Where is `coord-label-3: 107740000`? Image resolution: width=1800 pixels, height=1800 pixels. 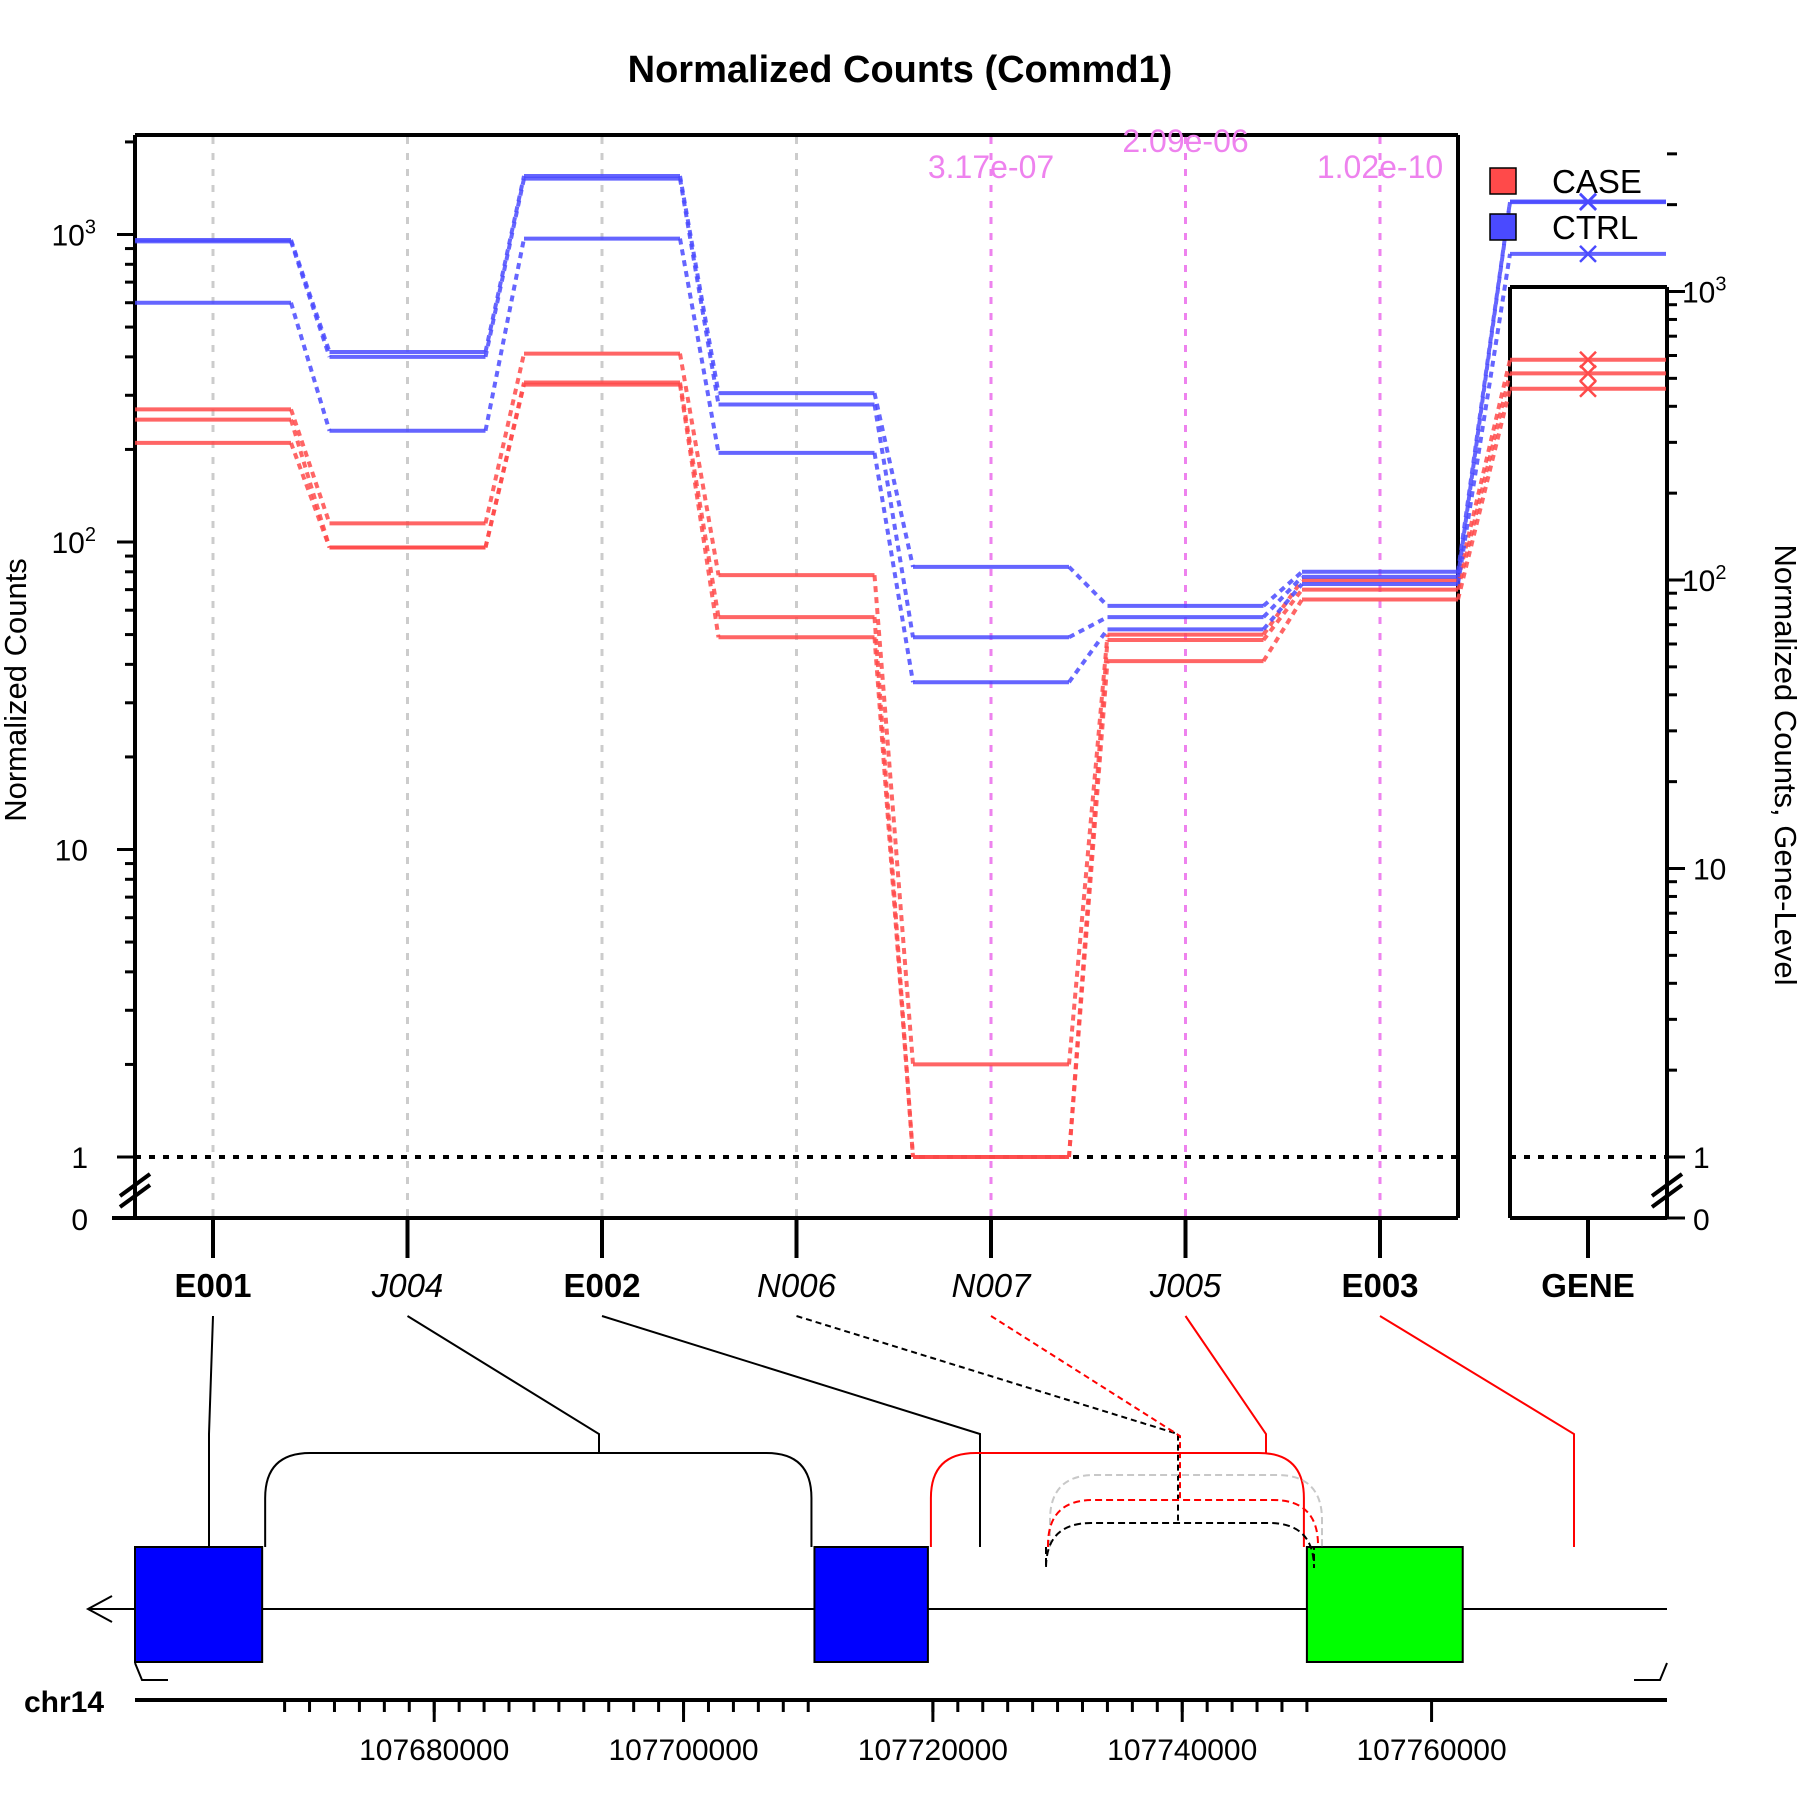 coord-label-3: 107740000 is located at coordinates (1182, 1750).